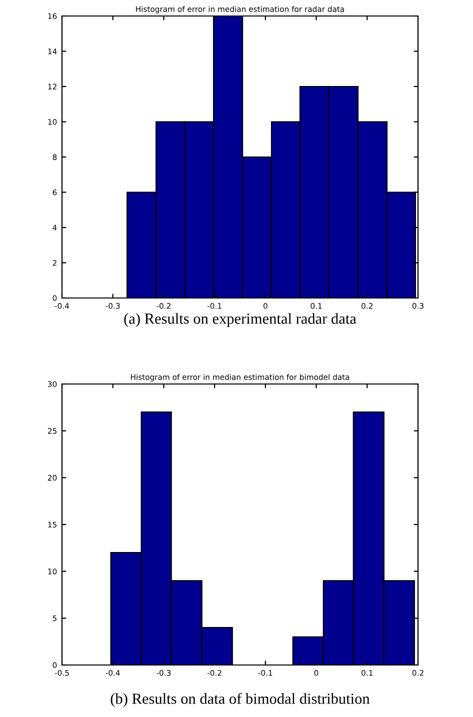 This screenshot has width=473, height=717. I want to click on text: (a) Results on experimental radar data, so click(240, 320).